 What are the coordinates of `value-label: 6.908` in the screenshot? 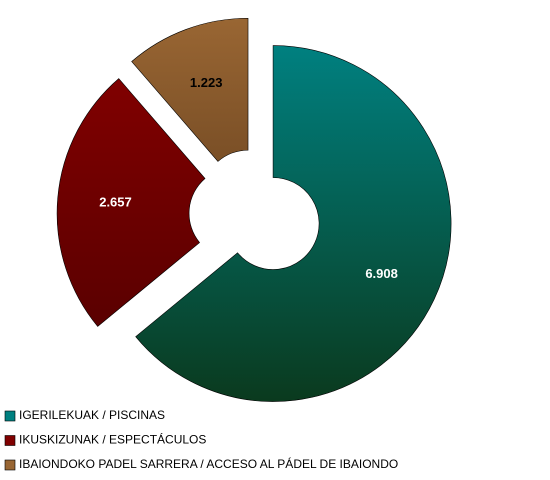 It's located at (381, 273).